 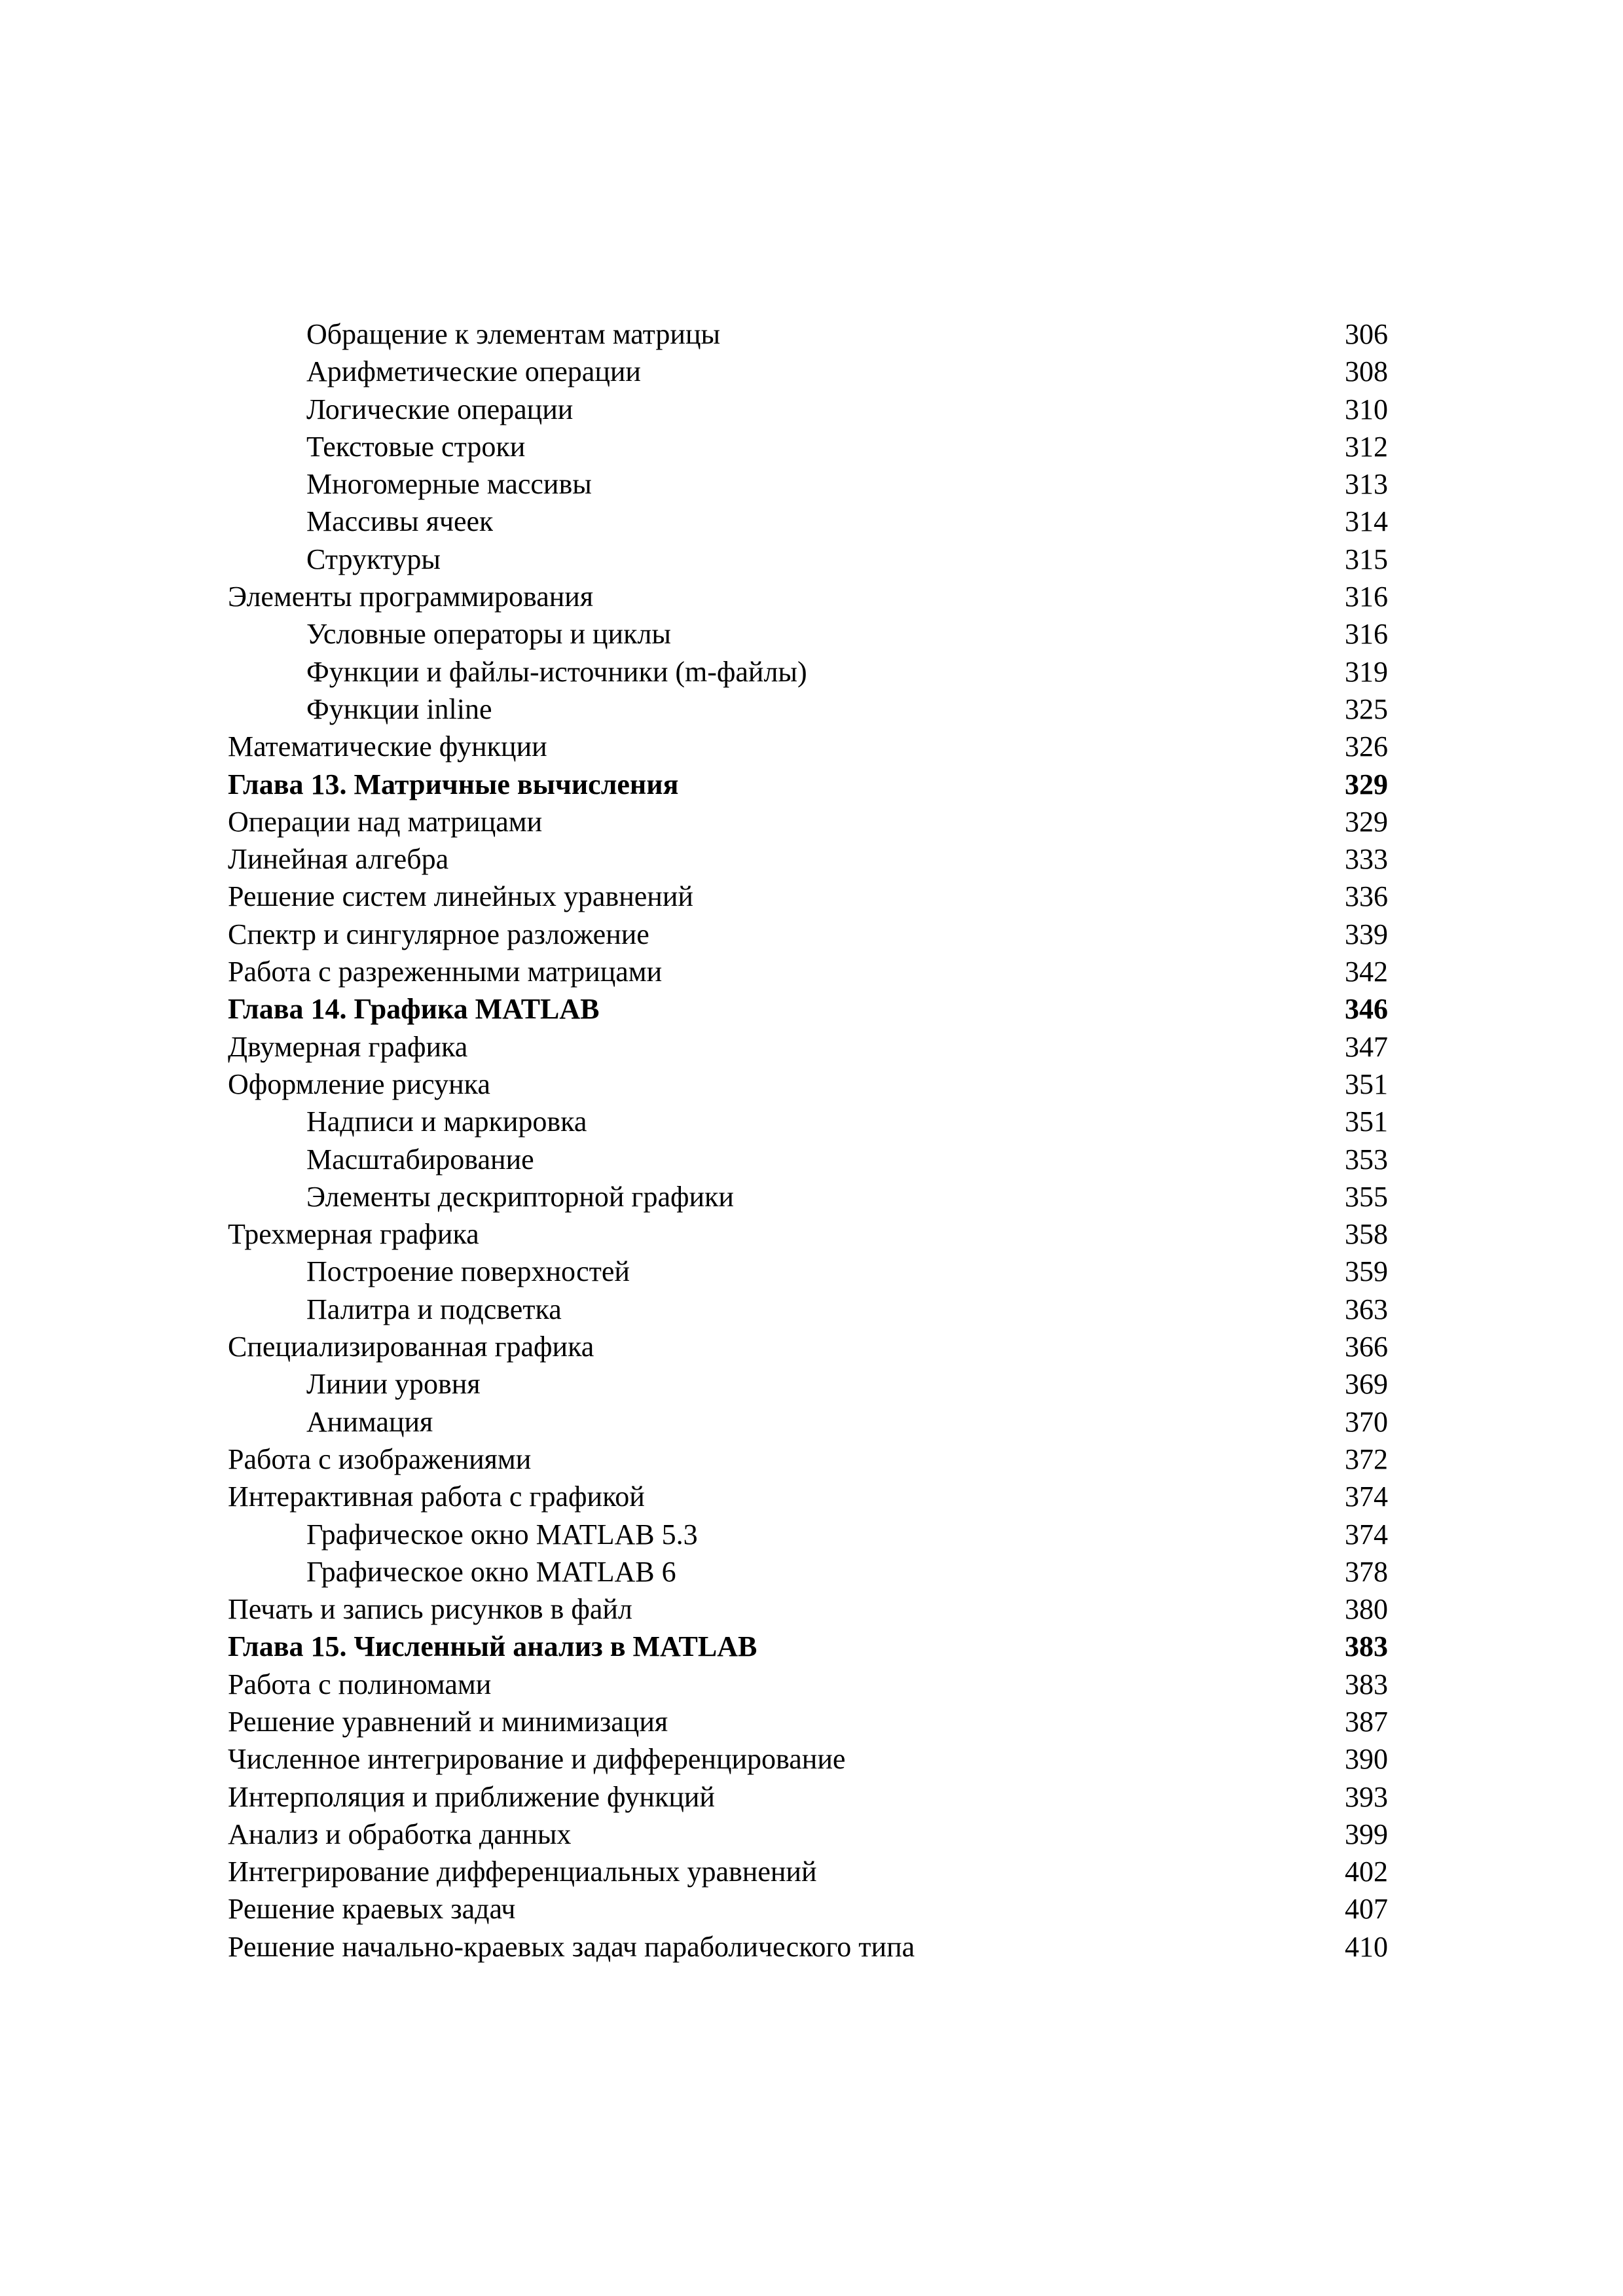 What do you see at coordinates (360, 1684) in the screenshot?
I see `toc-entry-label: Работа с полиномами` at bounding box center [360, 1684].